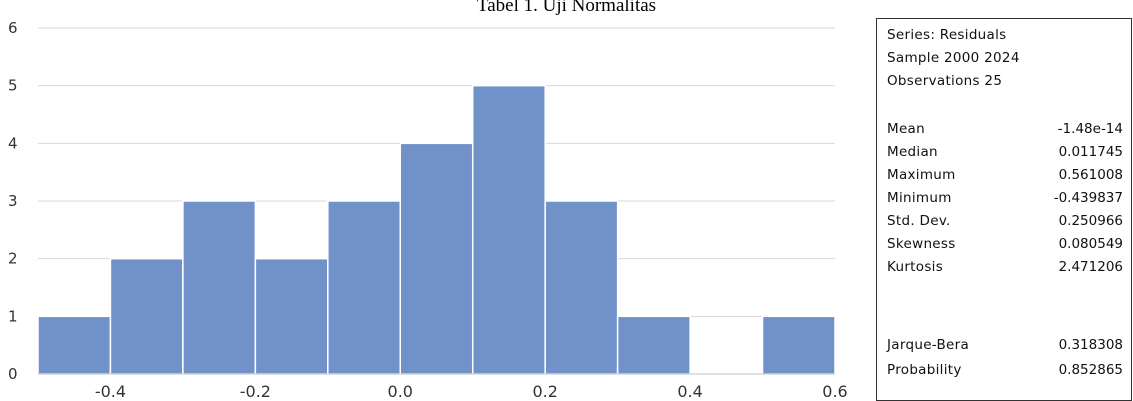 The height and width of the screenshot is (401, 1133). What do you see at coordinates (906, 129) in the screenshot?
I see `stat-label: Mean` at bounding box center [906, 129].